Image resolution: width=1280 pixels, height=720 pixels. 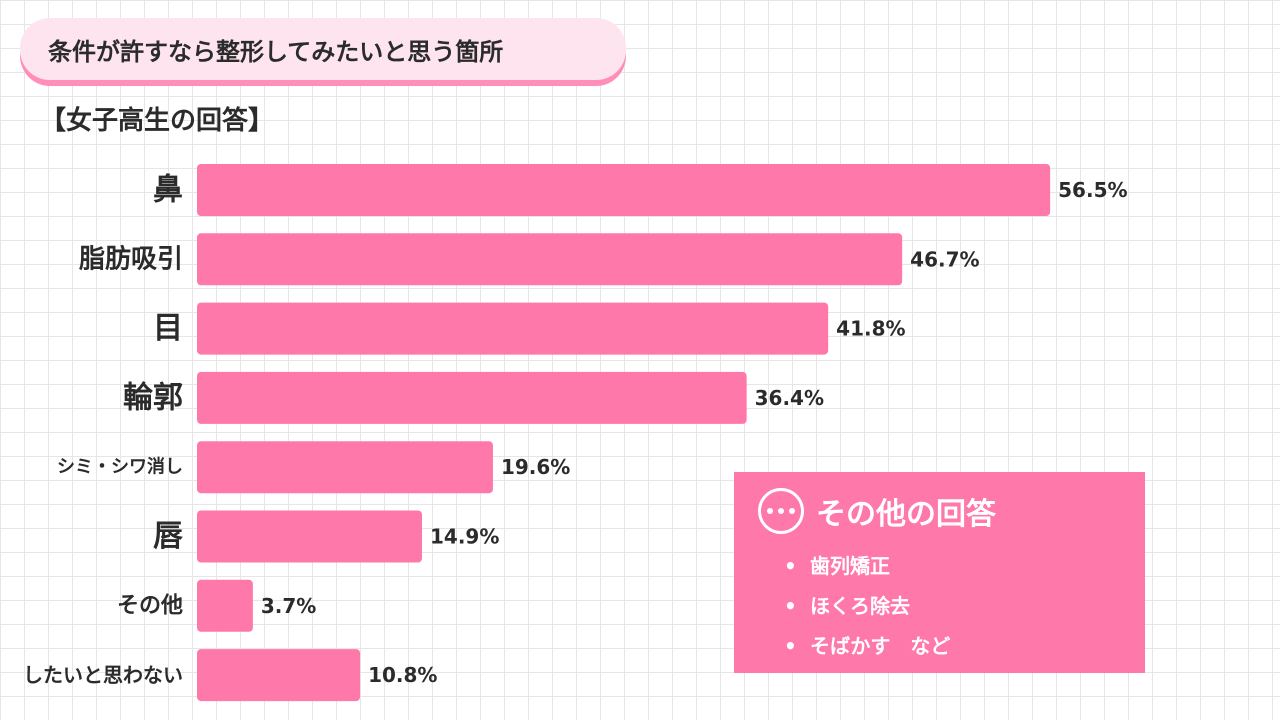 I want to click on category-label: 鼻, so click(x=168, y=190).